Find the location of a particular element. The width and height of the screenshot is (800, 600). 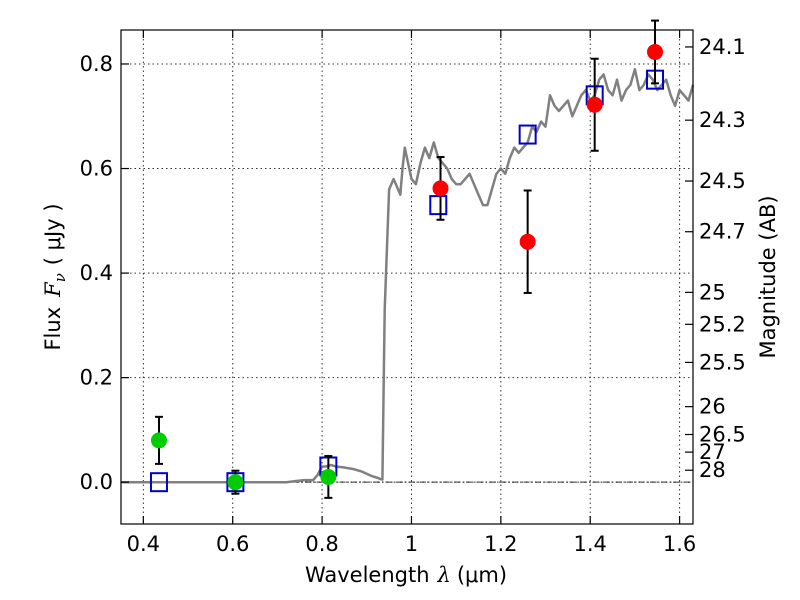

x-axis-title: Wavelength λ (μm) is located at coordinates (406, 575).